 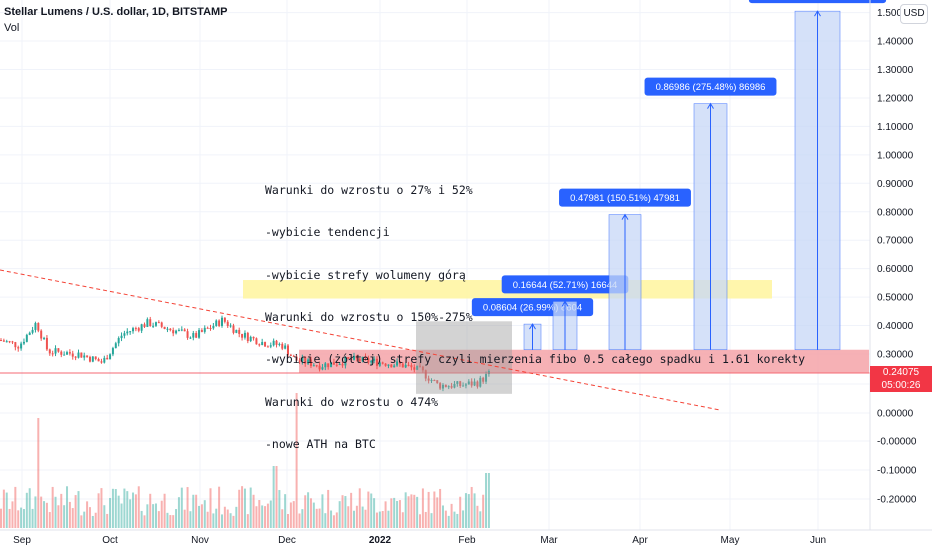 I want to click on currency-button: USD, so click(x=914, y=14).